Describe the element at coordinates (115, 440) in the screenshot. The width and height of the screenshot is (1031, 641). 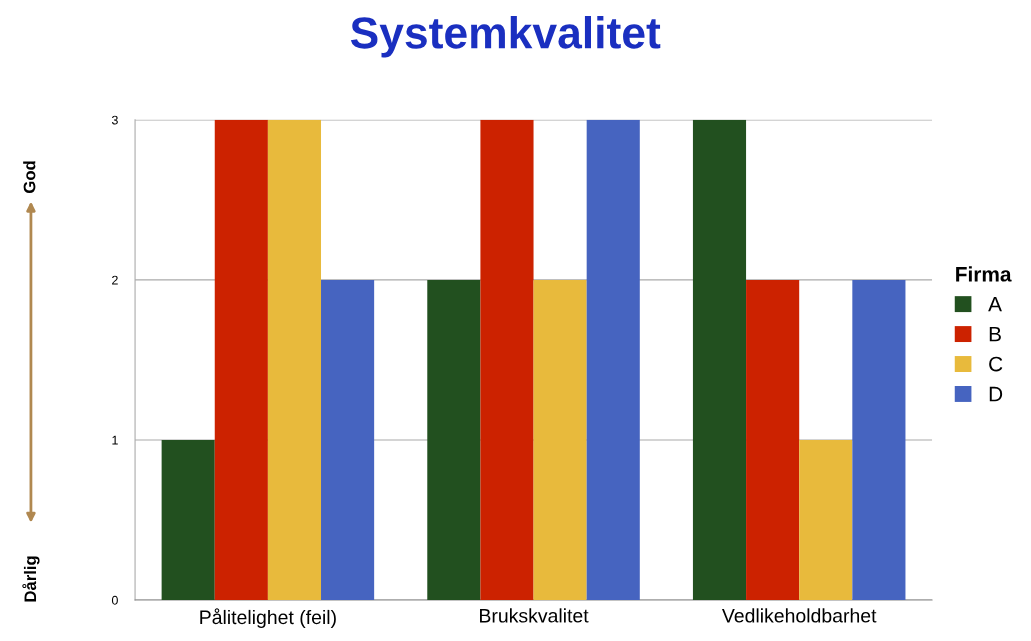
I see `y-tick-label: 1` at that location.